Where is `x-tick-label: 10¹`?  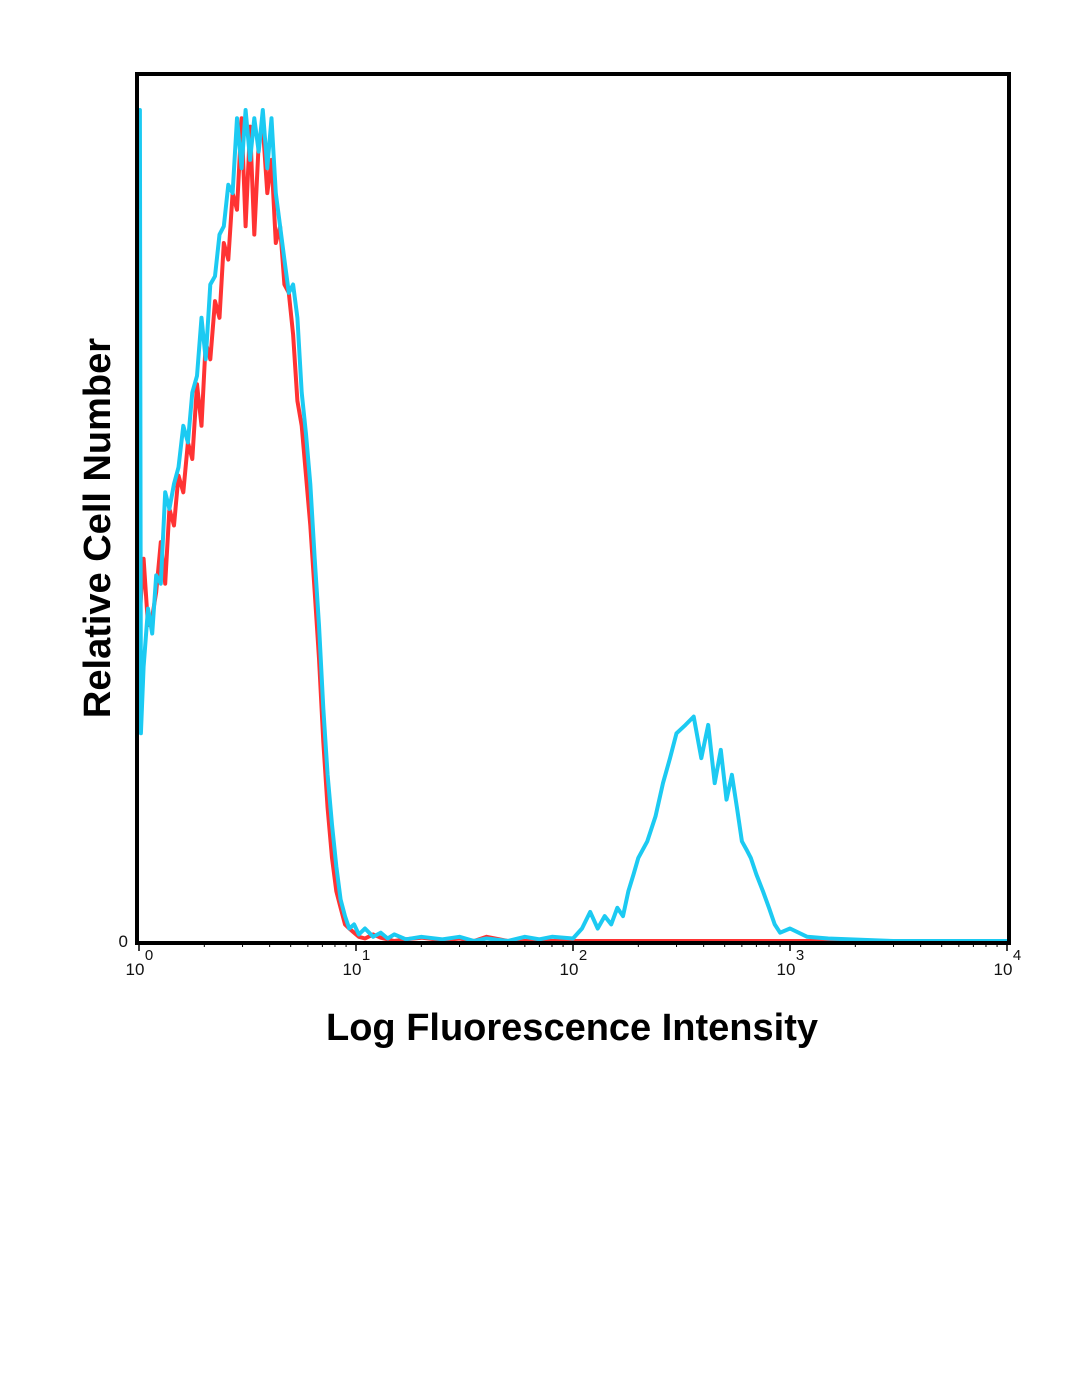
x-tick-label: 10¹ is located at coordinates (357, 963).